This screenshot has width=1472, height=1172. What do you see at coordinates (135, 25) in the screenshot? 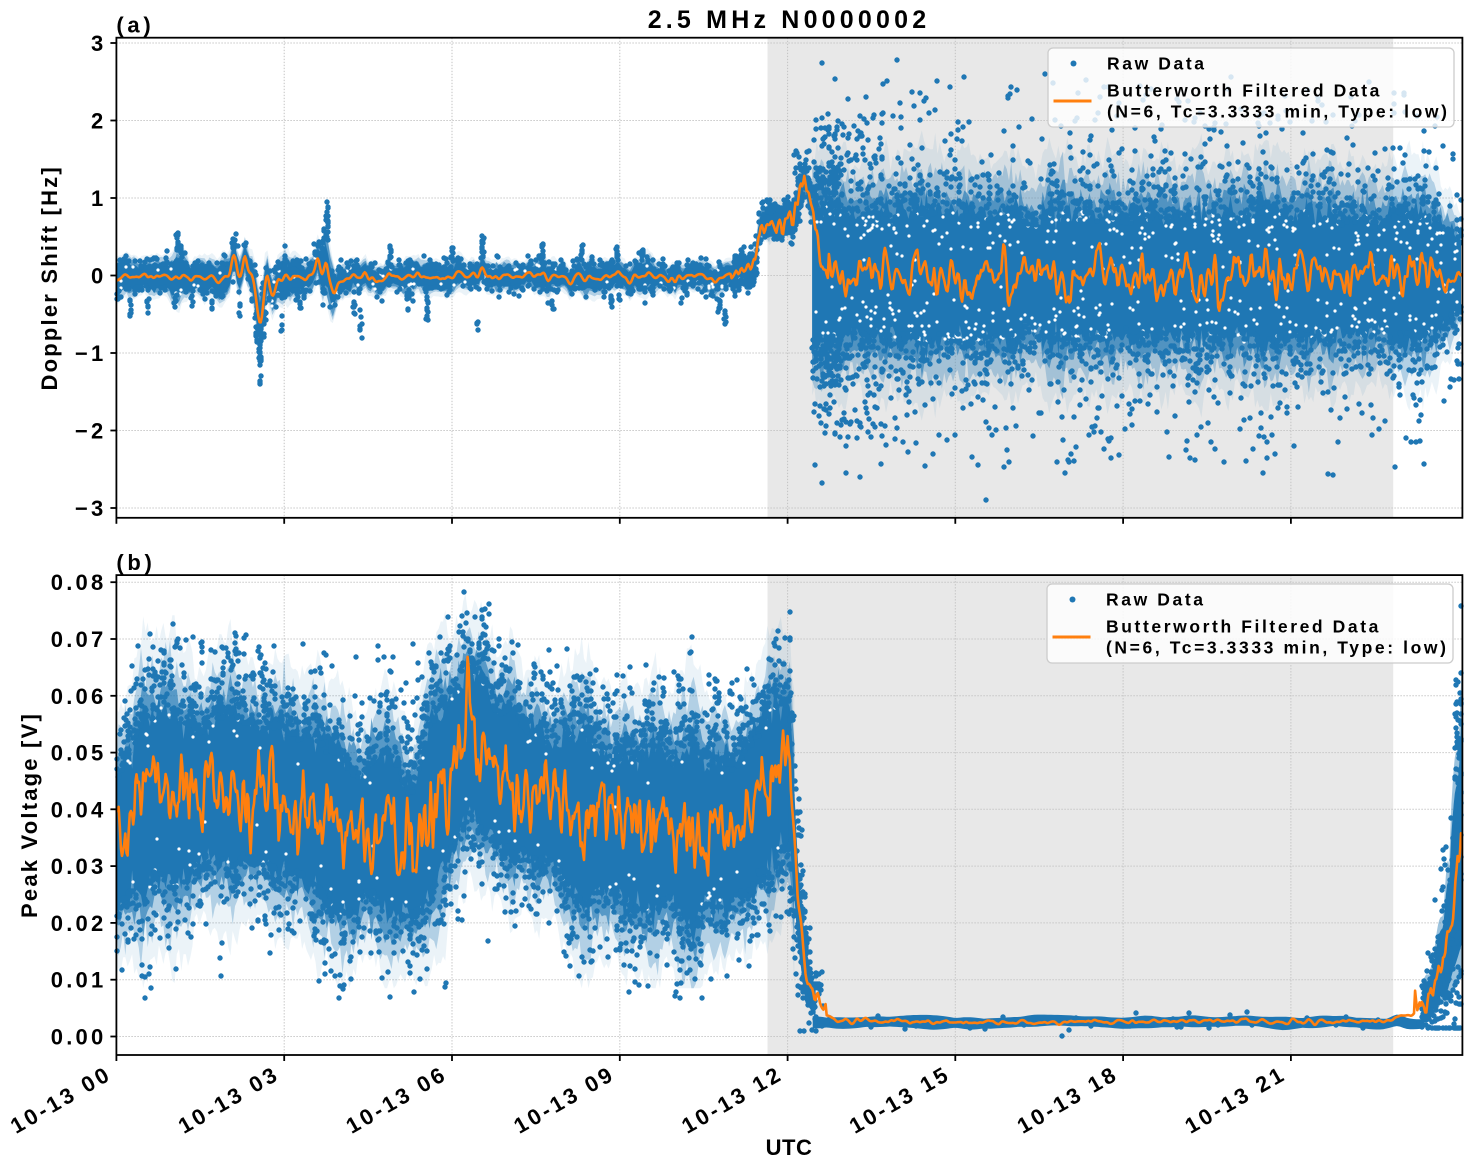
I see `svg-text: (a)` at bounding box center [135, 25].